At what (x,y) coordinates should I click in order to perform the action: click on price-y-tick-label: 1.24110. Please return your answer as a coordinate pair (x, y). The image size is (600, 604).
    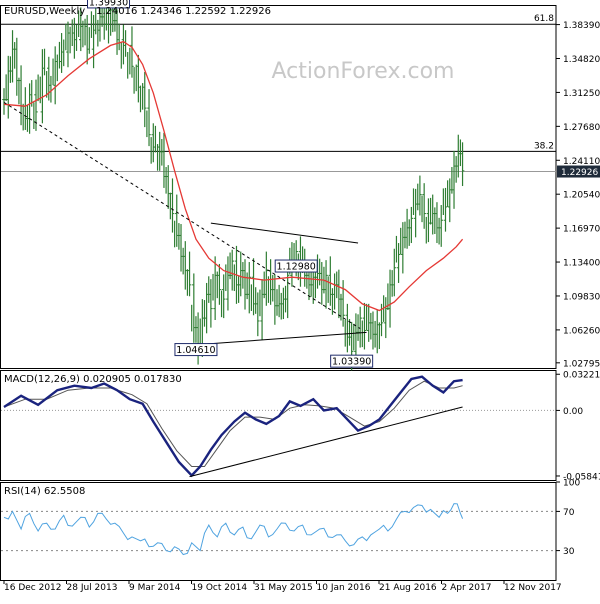
    Looking at the image, I should click on (581, 162).